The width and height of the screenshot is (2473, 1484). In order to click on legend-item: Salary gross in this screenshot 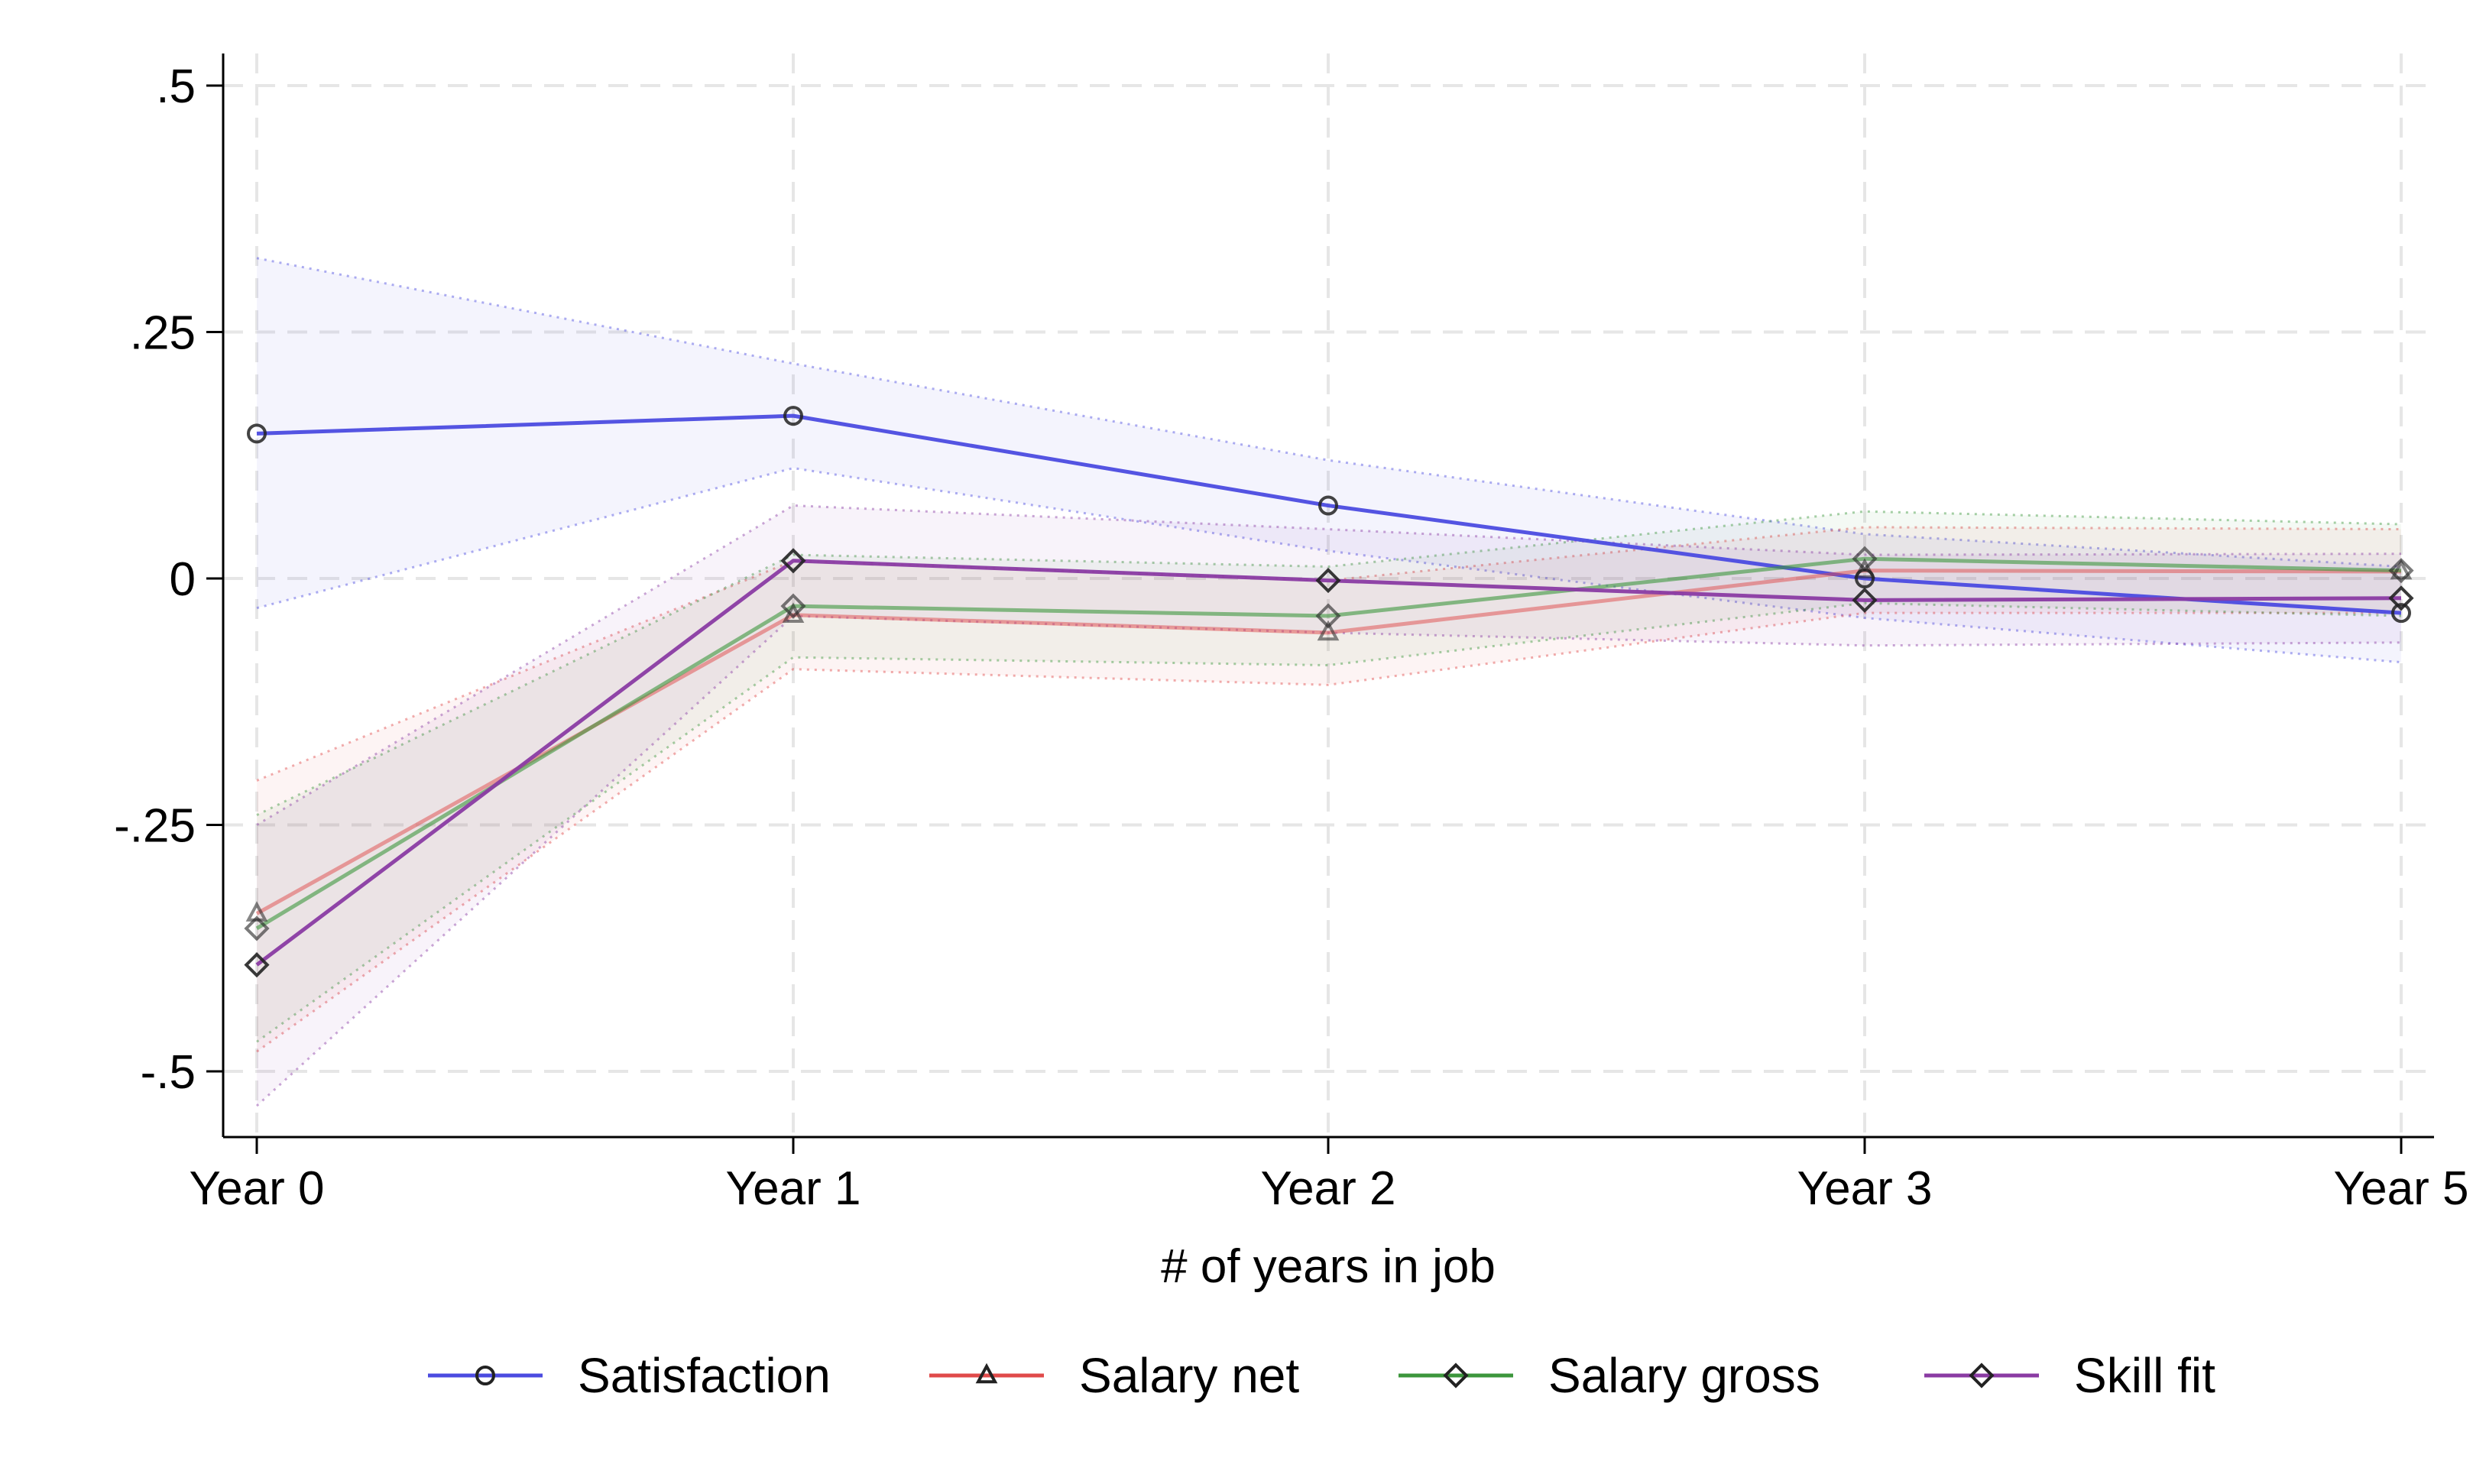, I will do `click(1609, 1376)`.